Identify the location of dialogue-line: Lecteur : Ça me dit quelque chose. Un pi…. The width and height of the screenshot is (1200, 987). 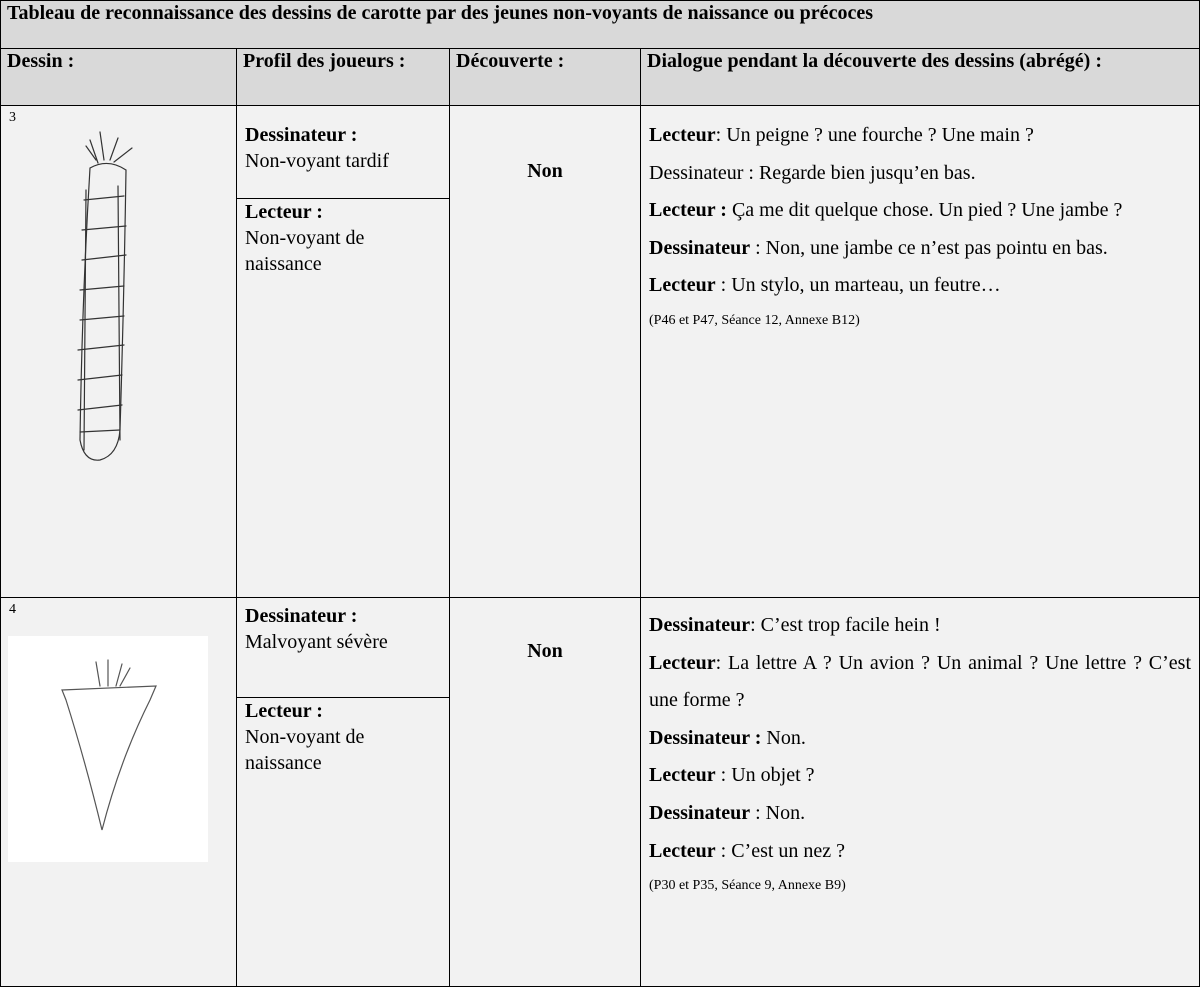
(920, 211).